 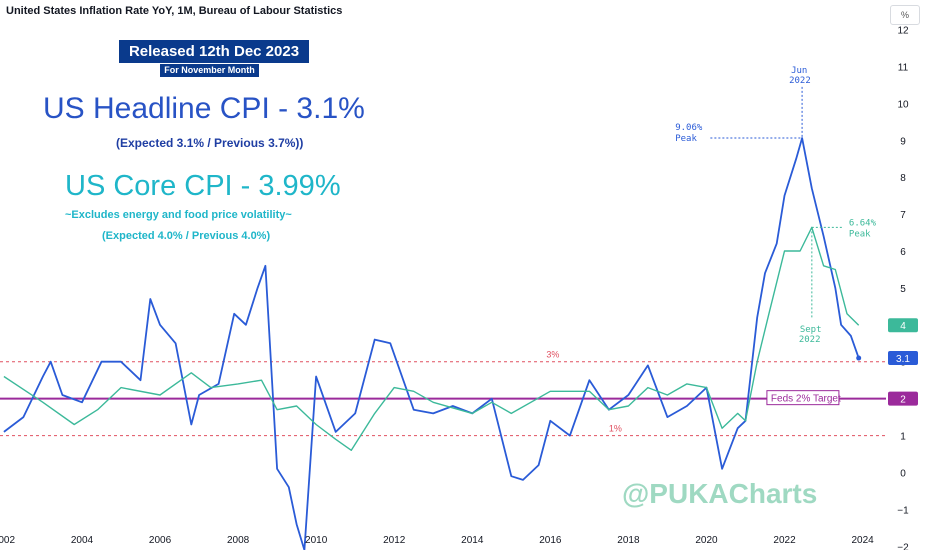 What do you see at coordinates (552, 355) in the screenshot?
I see `reference-line-label: 3%` at bounding box center [552, 355].